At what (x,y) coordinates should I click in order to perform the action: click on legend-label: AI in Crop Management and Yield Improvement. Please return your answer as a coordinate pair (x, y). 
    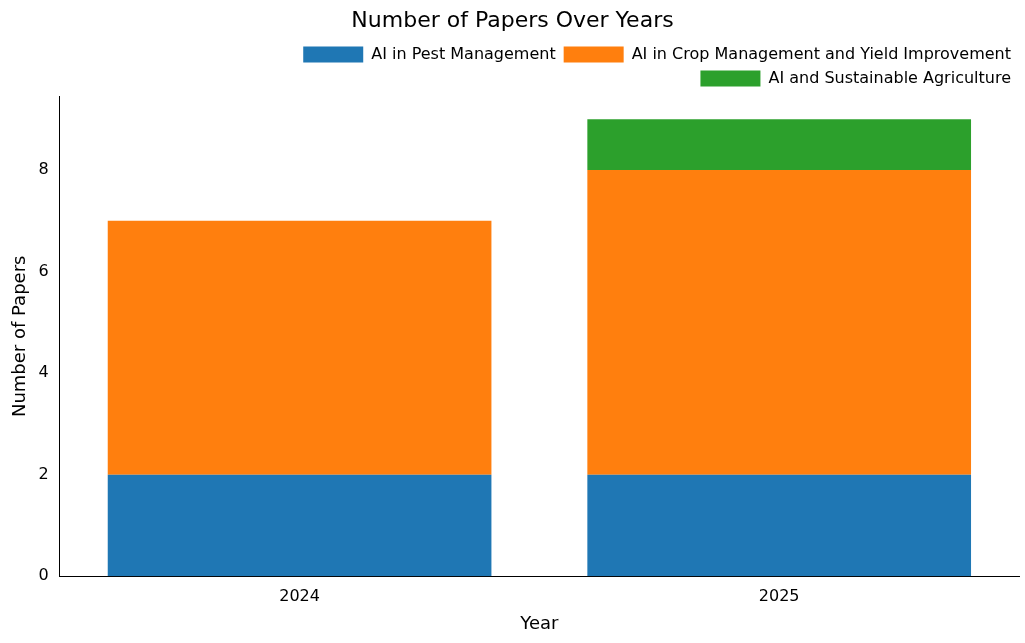
    Looking at the image, I should click on (821, 53).